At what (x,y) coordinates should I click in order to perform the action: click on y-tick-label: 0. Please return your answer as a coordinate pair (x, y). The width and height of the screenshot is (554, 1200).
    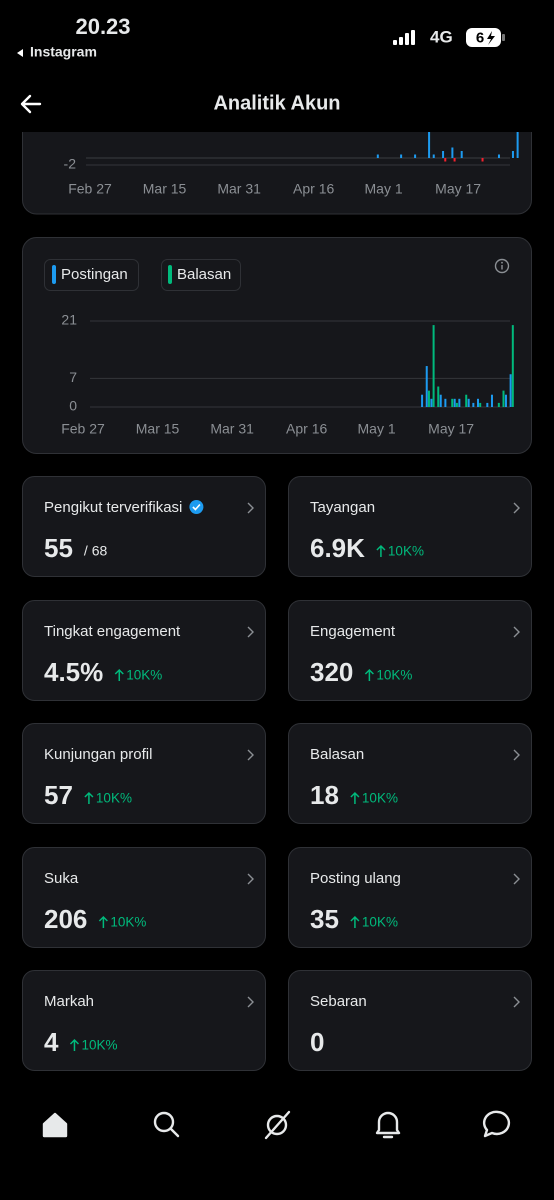
    Looking at the image, I should click on (73, 406).